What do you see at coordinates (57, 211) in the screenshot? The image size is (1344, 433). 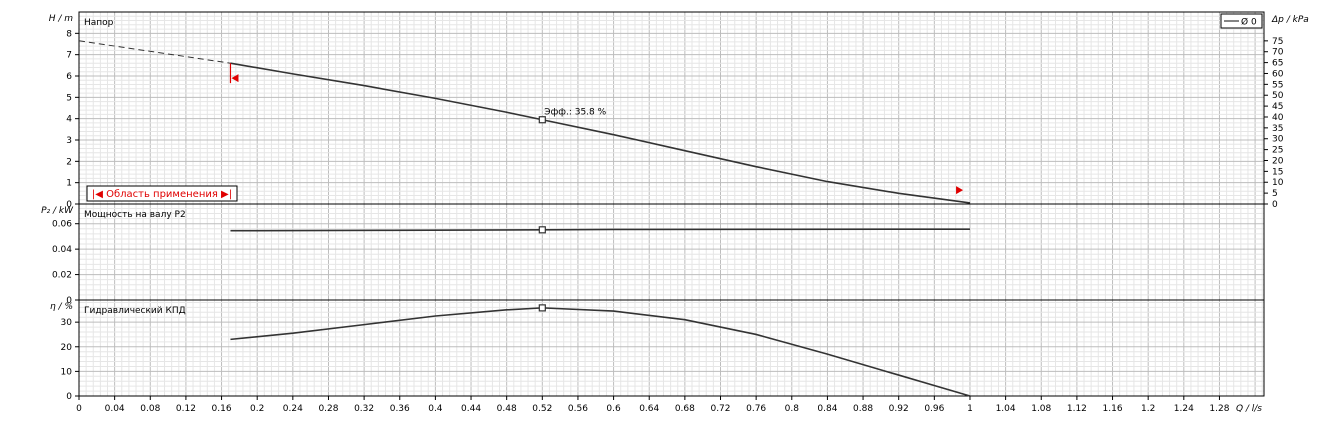 I see `y-axis-label: P₂ / kW` at bounding box center [57, 211].